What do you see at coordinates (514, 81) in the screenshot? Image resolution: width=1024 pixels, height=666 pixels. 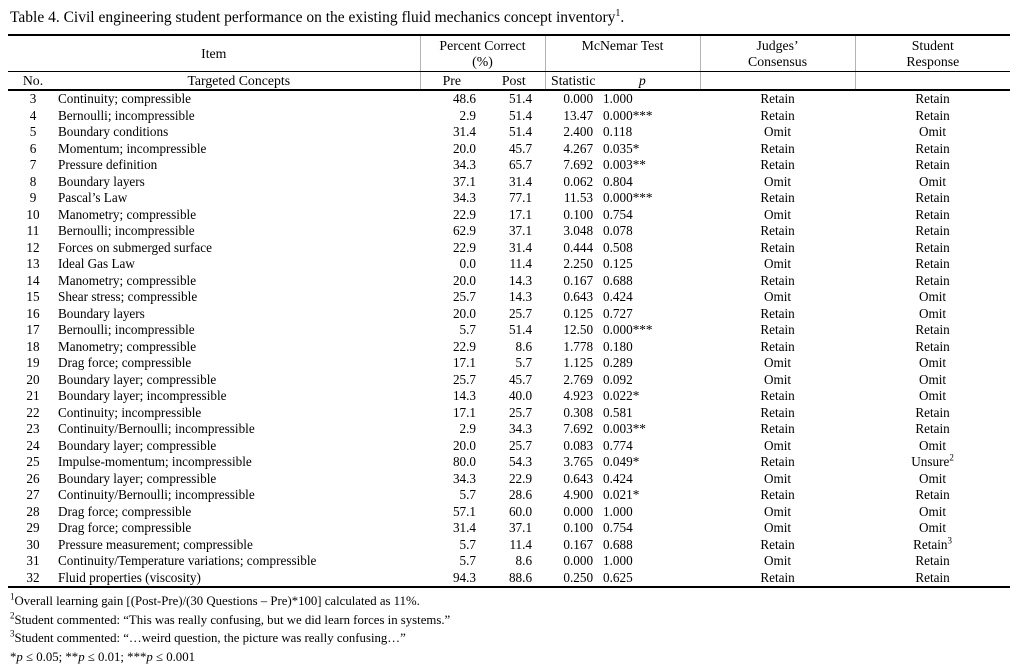 I see `col-header-post: Post` at bounding box center [514, 81].